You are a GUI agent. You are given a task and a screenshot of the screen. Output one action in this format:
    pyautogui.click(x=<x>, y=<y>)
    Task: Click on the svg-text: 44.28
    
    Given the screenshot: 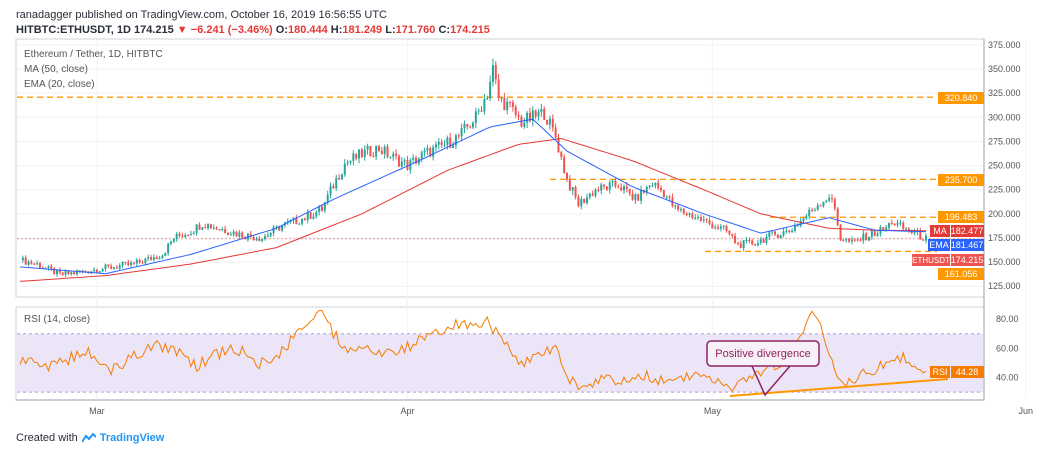 What is the action you would take?
    pyautogui.click(x=967, y=372)
    